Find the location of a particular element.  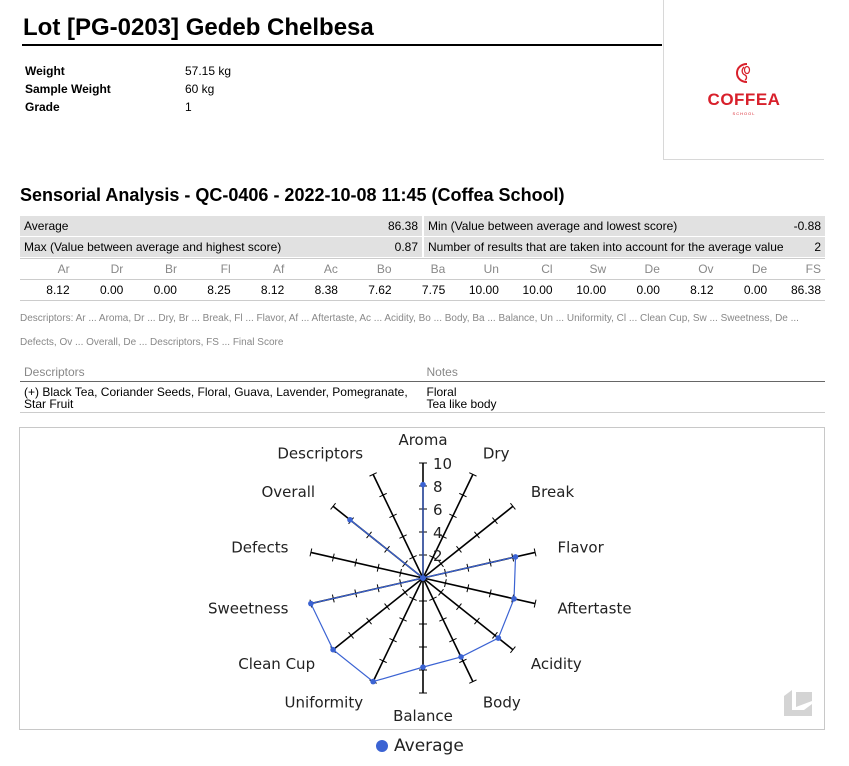

logo-panel: COFFEA SCHOOL is located at coordinates (743, 80).